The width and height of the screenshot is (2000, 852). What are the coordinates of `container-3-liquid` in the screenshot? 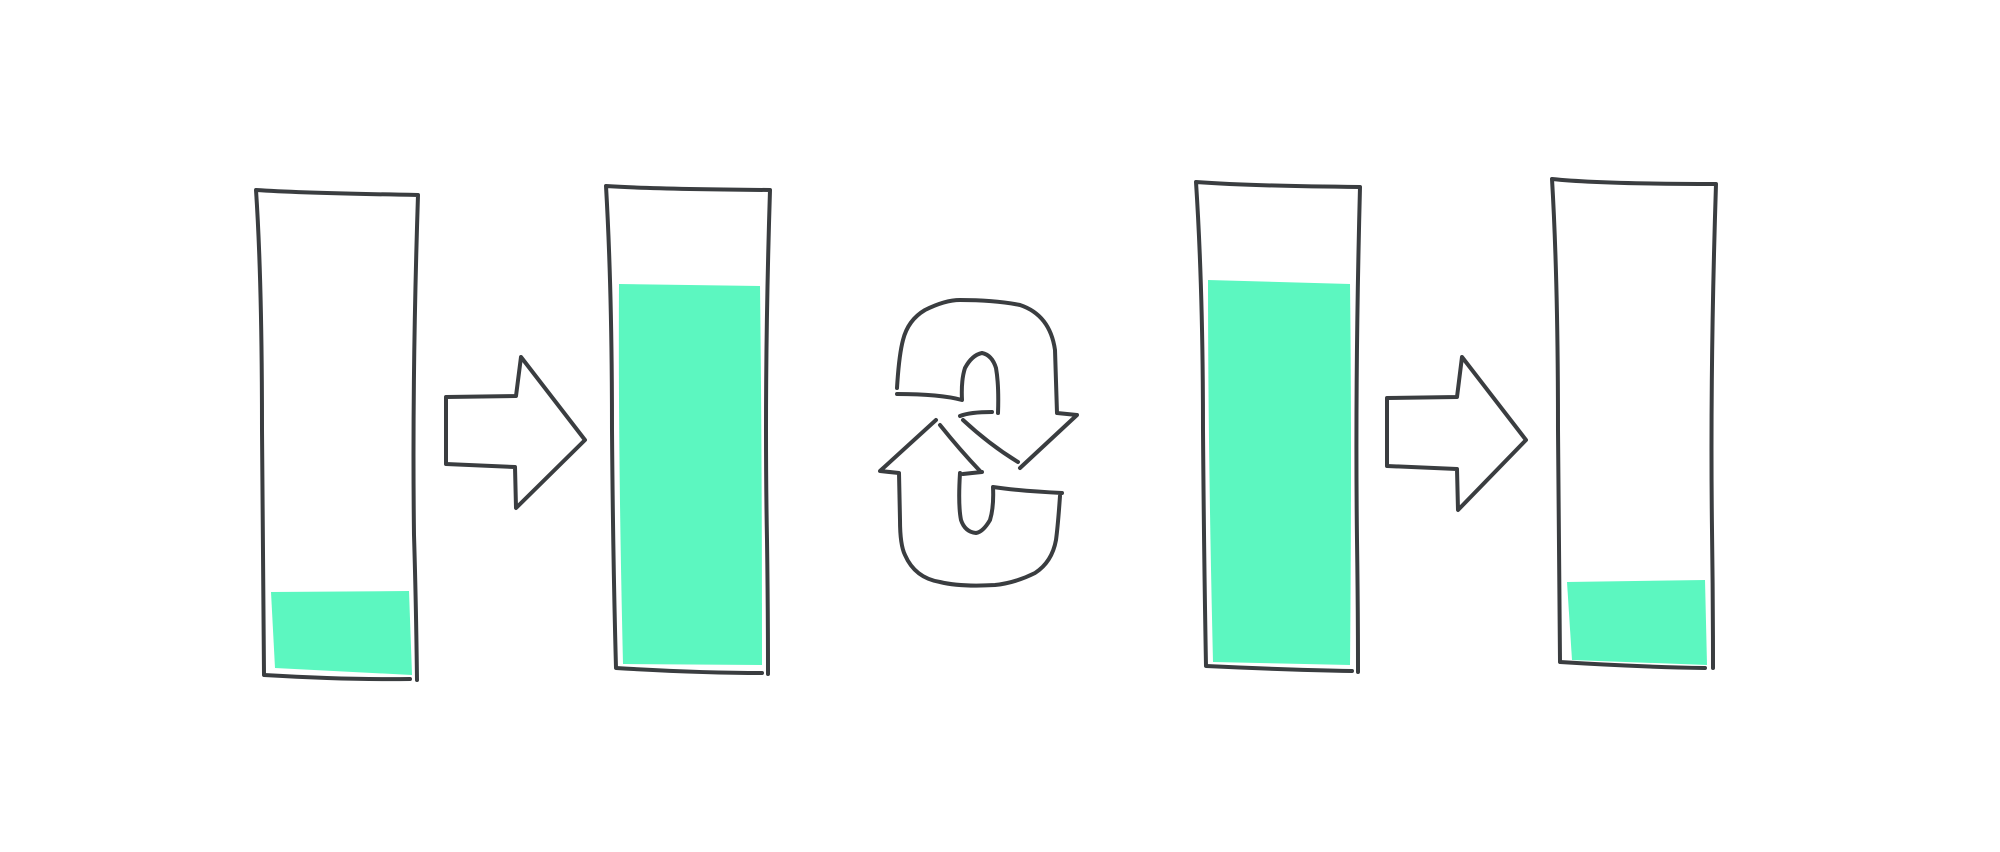 It's located at (1279, 472).